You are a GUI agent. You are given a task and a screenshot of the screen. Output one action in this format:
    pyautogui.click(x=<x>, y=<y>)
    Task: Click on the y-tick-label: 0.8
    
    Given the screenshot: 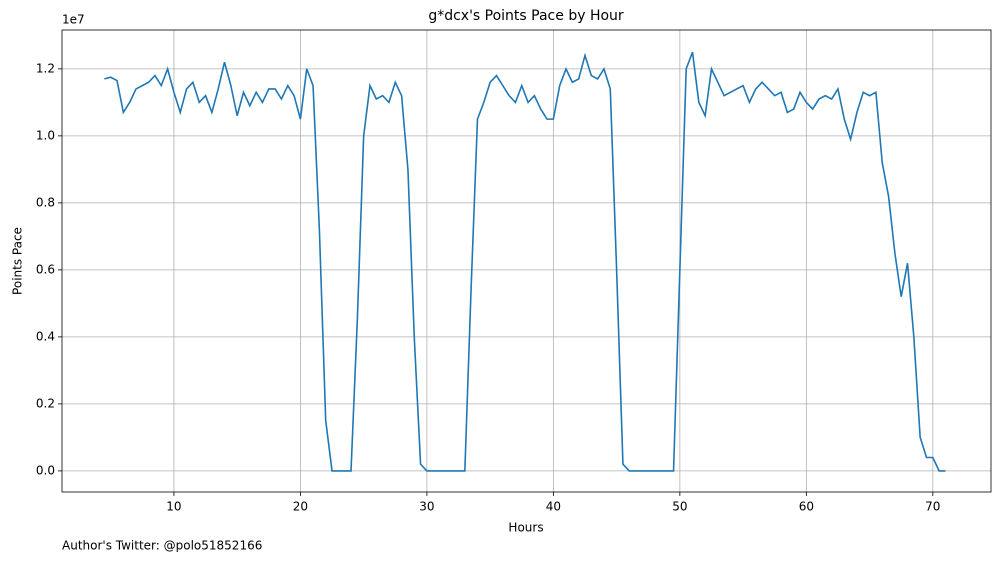 What is the action you would take?
    pyautogui.click(x=45, y=202)
    